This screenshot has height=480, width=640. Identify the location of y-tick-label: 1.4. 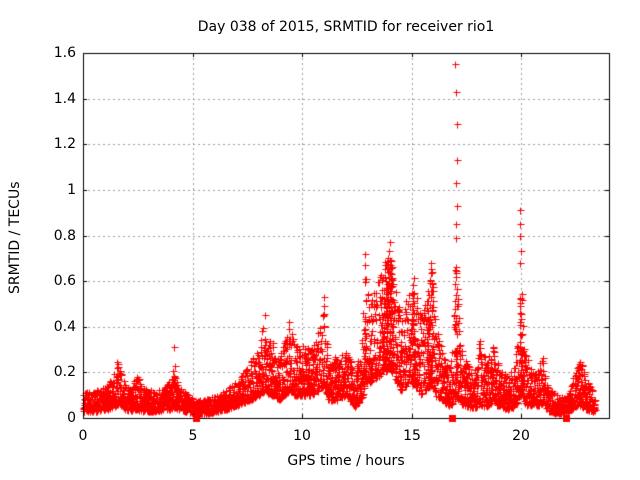
(64, 99).